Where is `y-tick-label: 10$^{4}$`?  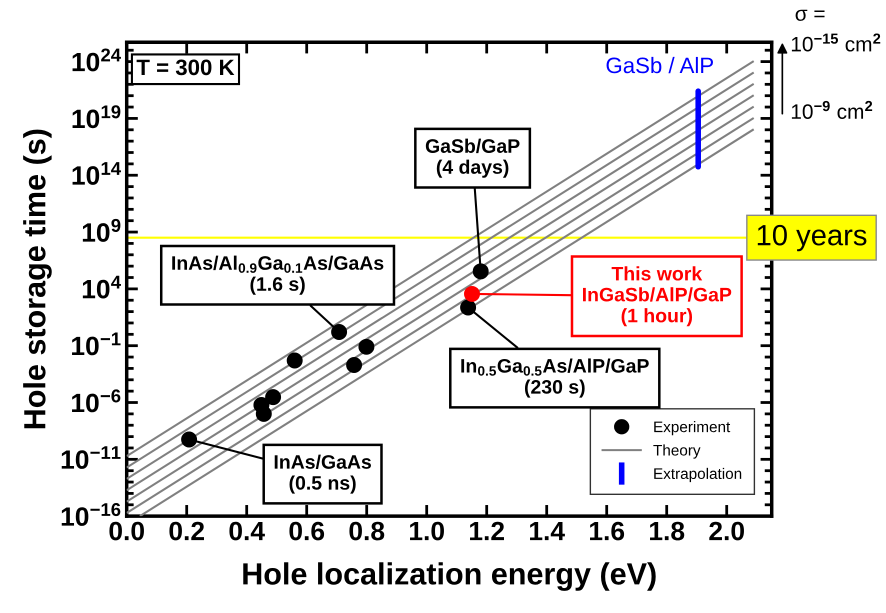 y-tick-label: 10$^{4}$ is located at coordinates (101, 287).